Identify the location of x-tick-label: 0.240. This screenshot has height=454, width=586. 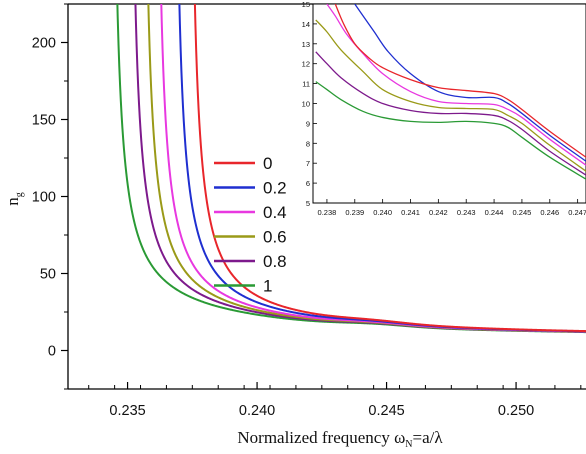
(257, 411).